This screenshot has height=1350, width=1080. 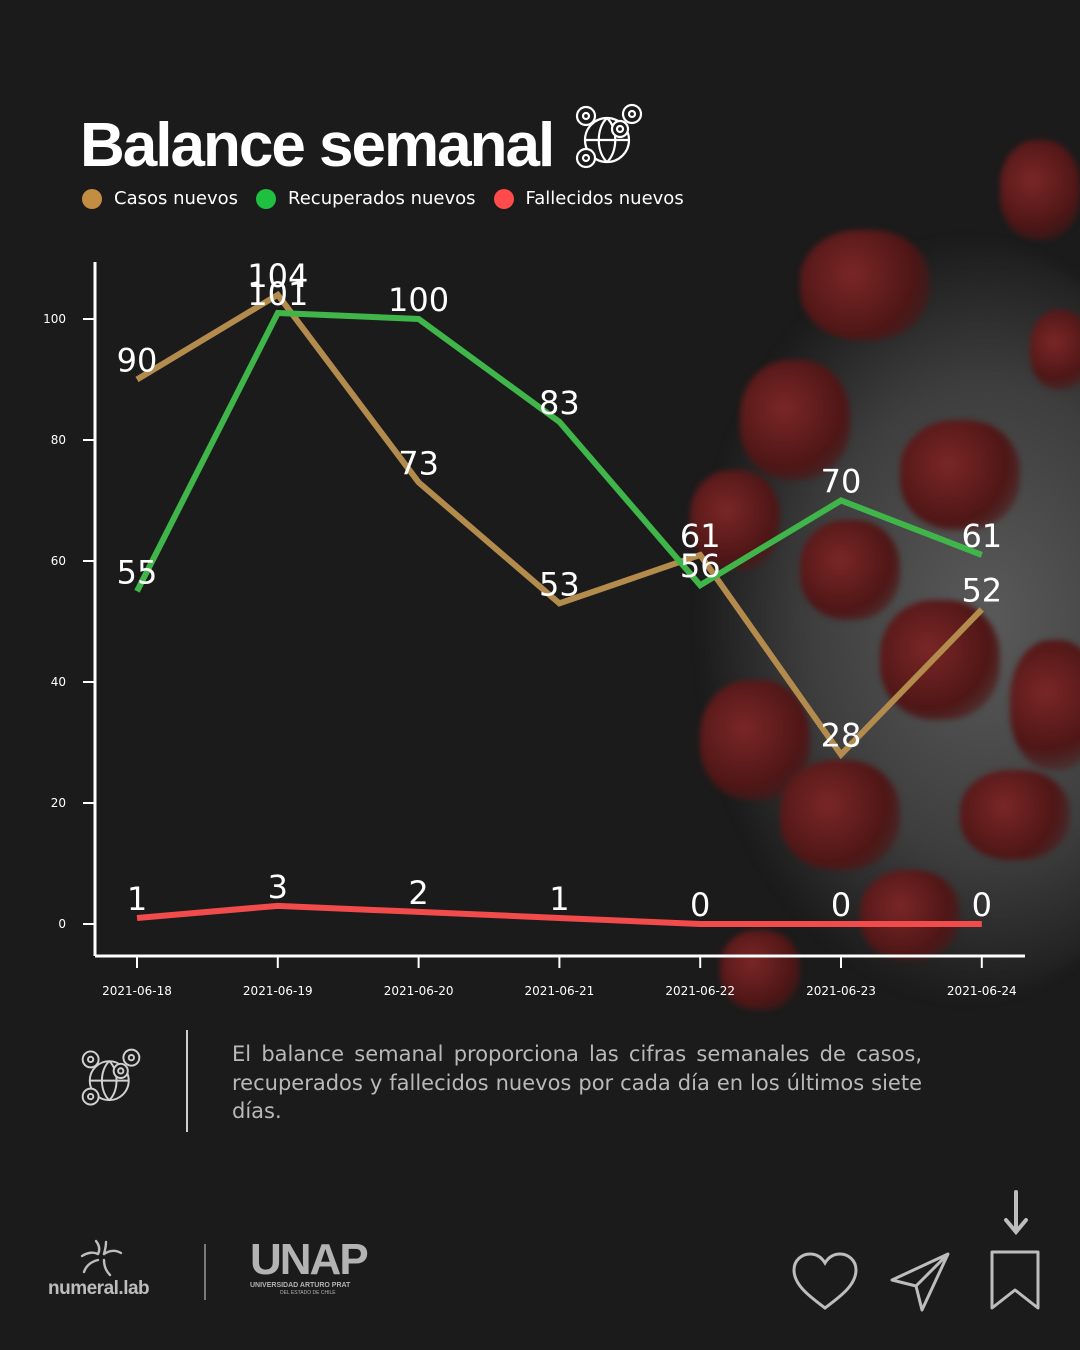 I want to click on x-tick-label: 2021-06-22, so click(x=700, y=991).